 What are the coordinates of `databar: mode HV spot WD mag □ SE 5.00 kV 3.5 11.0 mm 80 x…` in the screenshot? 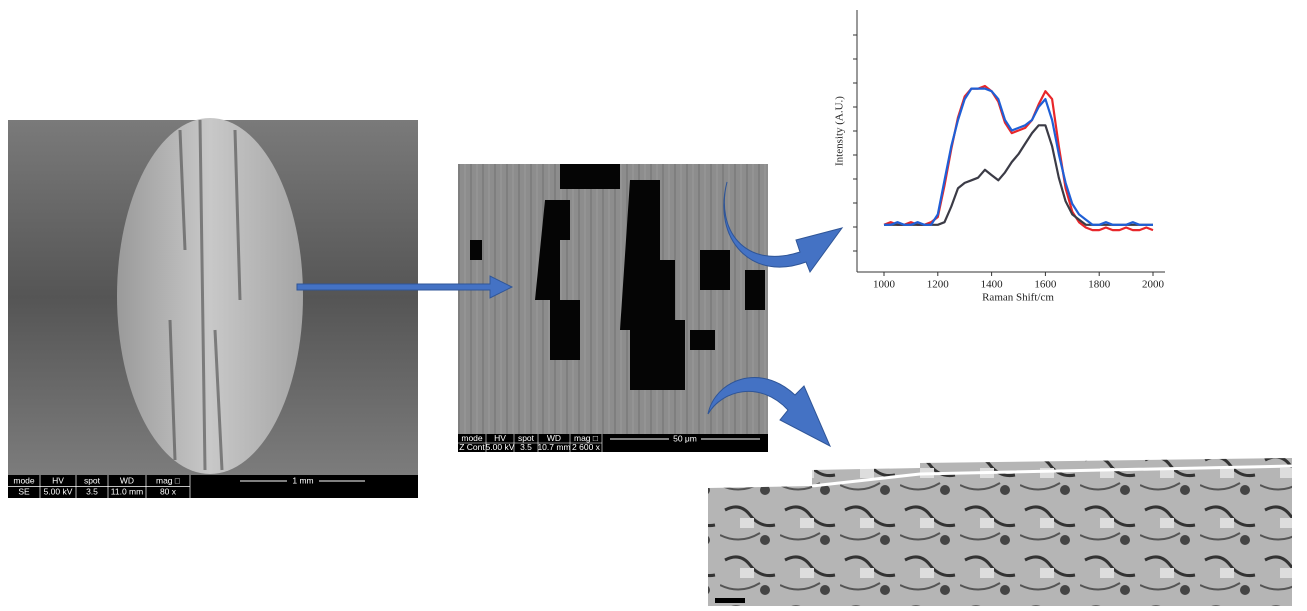 It's located at (213, 486).